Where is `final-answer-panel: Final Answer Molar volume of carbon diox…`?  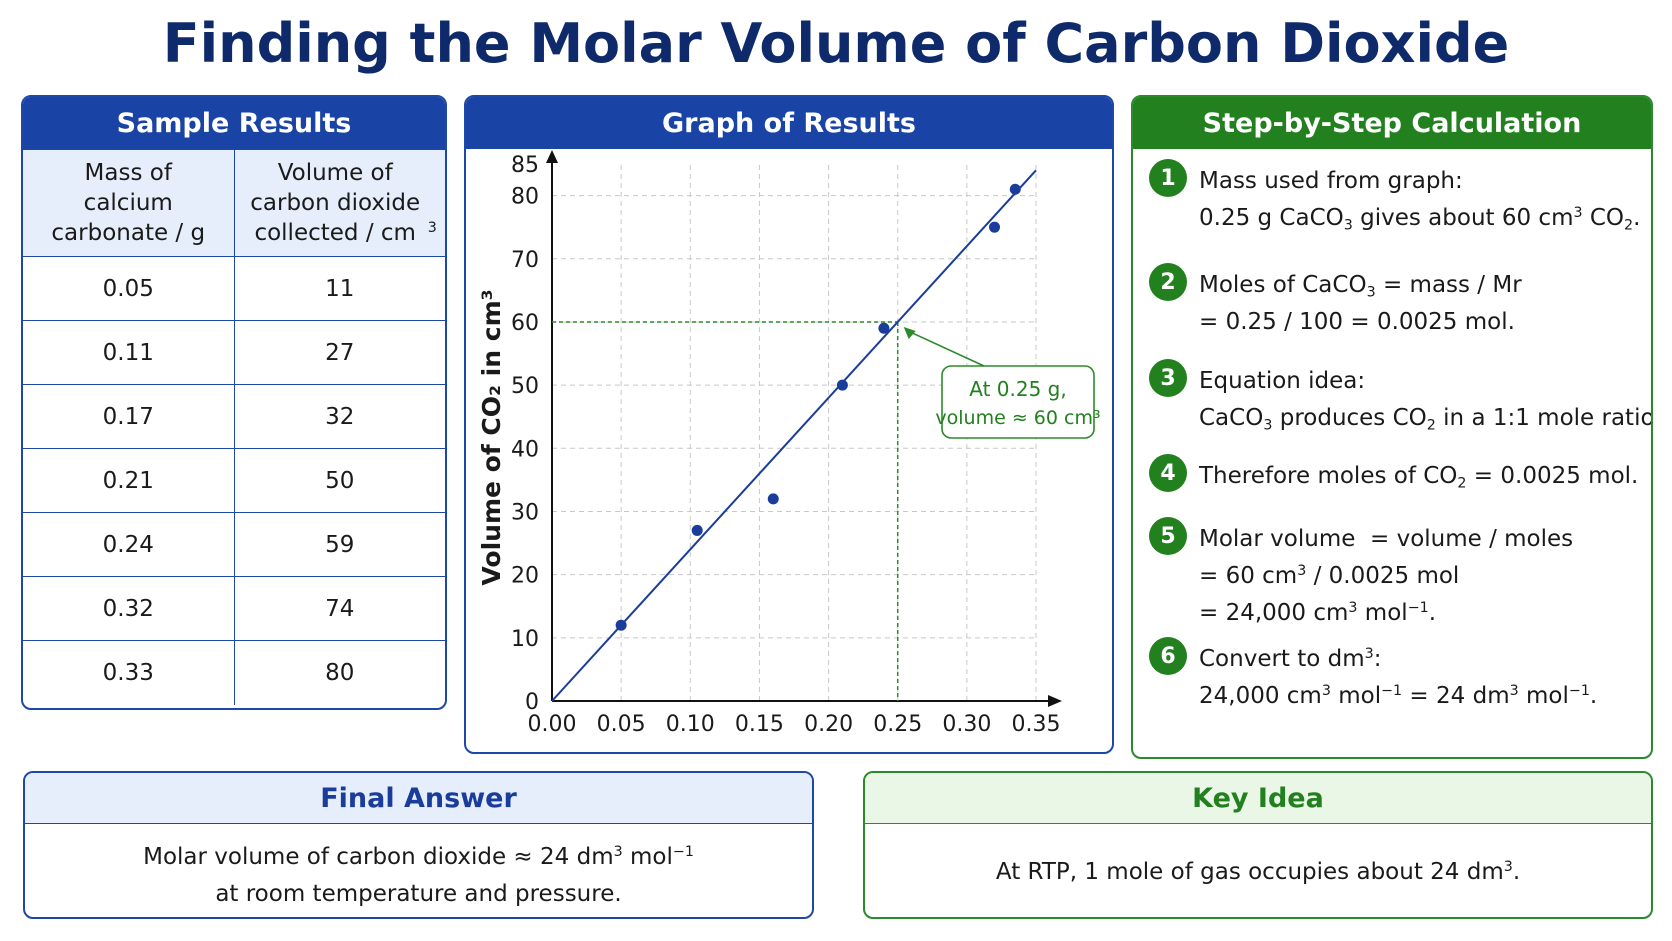
final-answer-panel: Final Answer Molar volume of carbon diox… is located at coordinates (418, 845).